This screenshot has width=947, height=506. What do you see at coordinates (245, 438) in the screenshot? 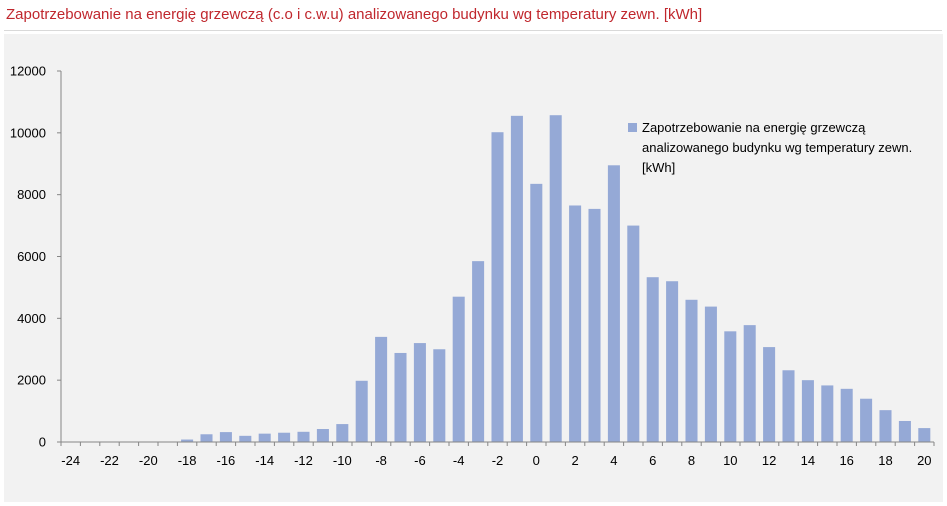
I see `bar--15` at bounding box center [245, 438].